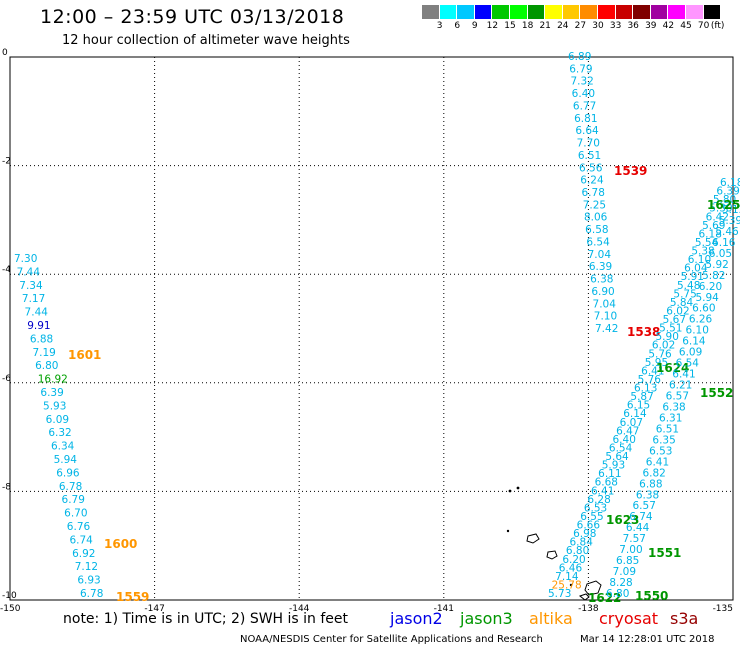 This screenshot has height=650, width=740. What do you see at coordinates (25, 259) in the screenshot?
I see `wave-height-value: 7.30` at bounding box center [25, 259].